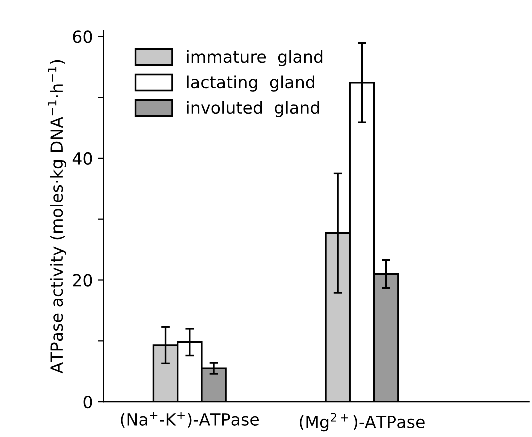  Describe the element at coordinates (57, 217) in the screenshot. I see `y-axis-title: ATPase activity (moles·kg DNA$^{−1}$·h$^{−1}$)` at that location.